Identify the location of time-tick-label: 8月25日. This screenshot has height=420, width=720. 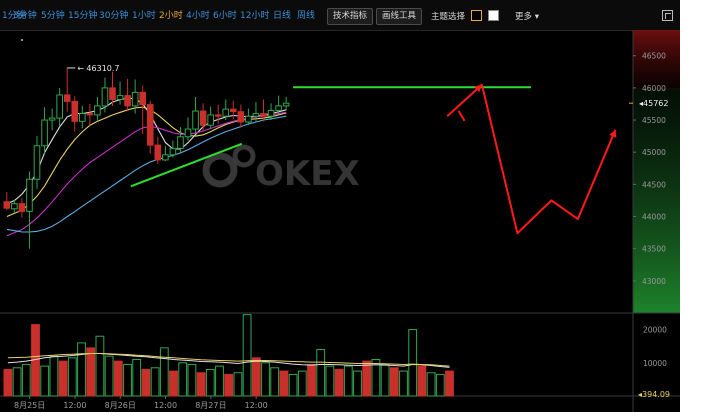
(29, 405).